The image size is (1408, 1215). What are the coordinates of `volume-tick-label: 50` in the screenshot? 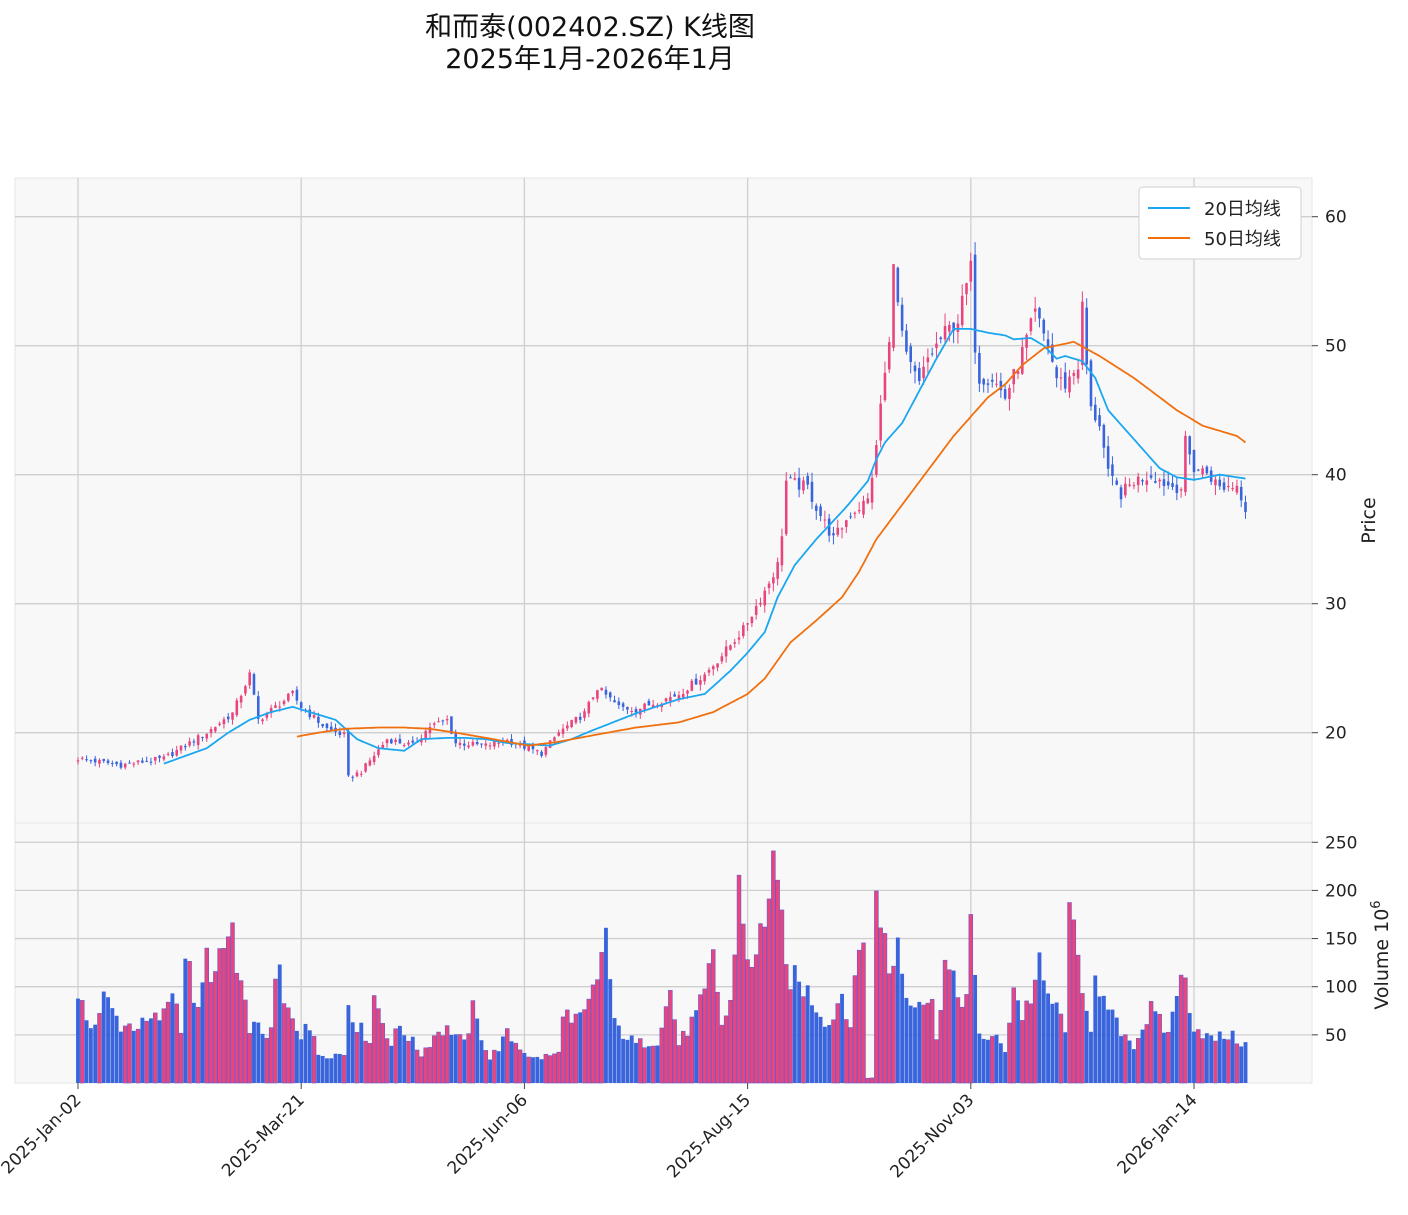 It's located at (1336, 1036).